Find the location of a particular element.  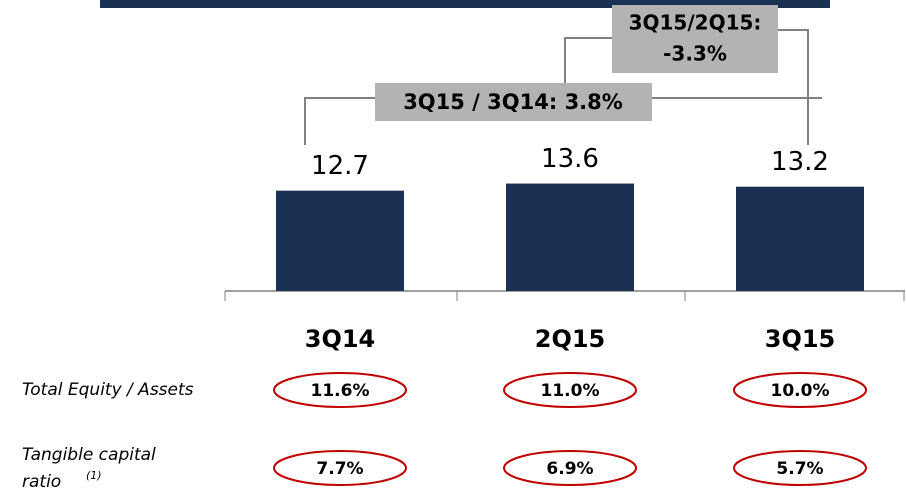

row-label-cont: ratio is located at coordinates (41, 482).